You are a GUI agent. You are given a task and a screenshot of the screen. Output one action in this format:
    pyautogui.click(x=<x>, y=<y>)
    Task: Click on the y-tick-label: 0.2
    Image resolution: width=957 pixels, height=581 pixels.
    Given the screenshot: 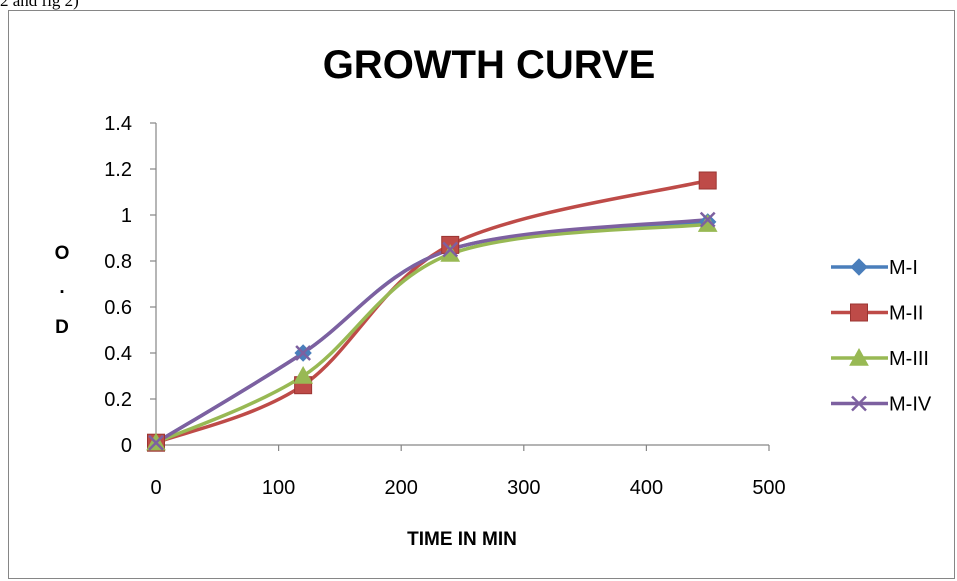 What is the action you would take?
    pyautogui.click(x=118, y=400)
    